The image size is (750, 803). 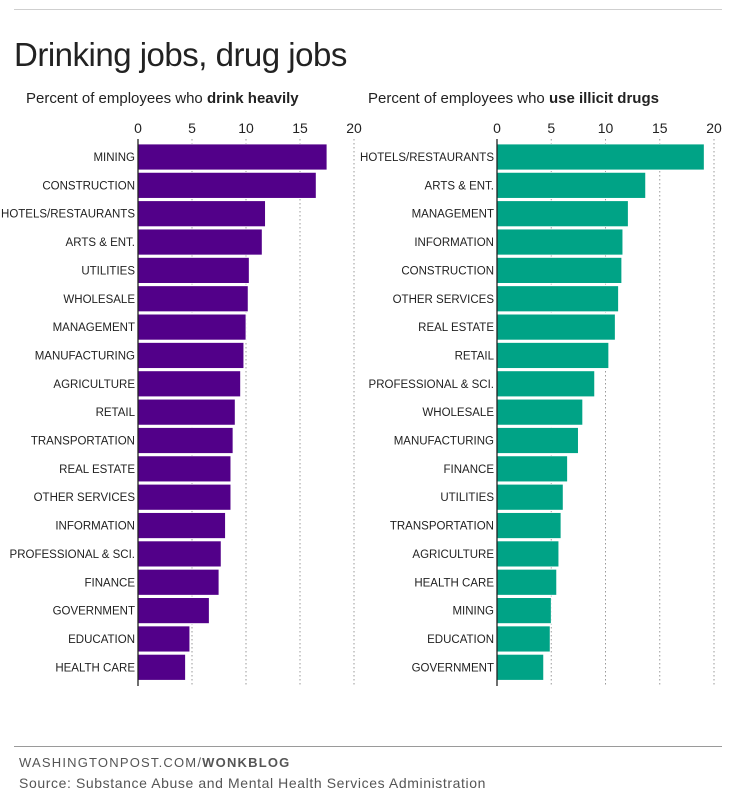 I want to click on right-category-label: REAL ESTATE, so click(x=456, y=328).